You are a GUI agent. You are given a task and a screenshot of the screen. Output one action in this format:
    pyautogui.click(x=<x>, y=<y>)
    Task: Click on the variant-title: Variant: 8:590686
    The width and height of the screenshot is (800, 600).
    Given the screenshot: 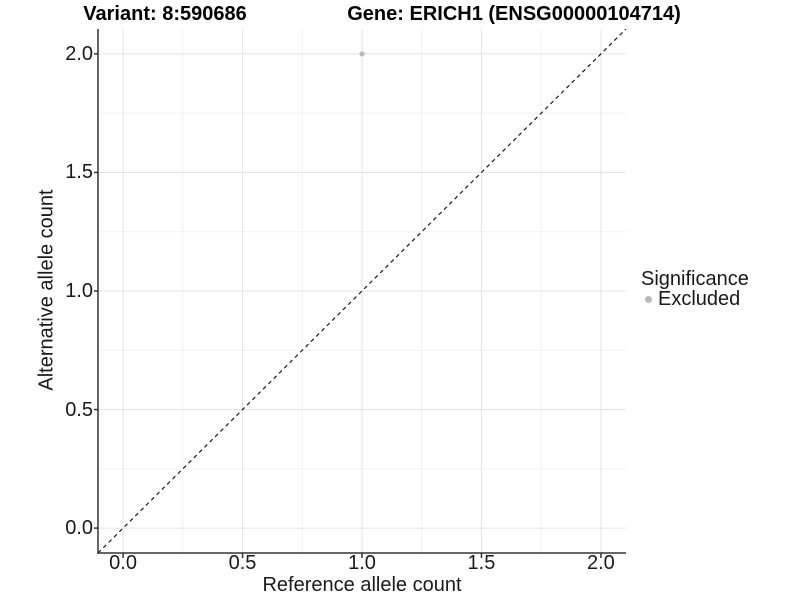 What is the action you would take?
    pyautogui.click(x=165, y=14)
    